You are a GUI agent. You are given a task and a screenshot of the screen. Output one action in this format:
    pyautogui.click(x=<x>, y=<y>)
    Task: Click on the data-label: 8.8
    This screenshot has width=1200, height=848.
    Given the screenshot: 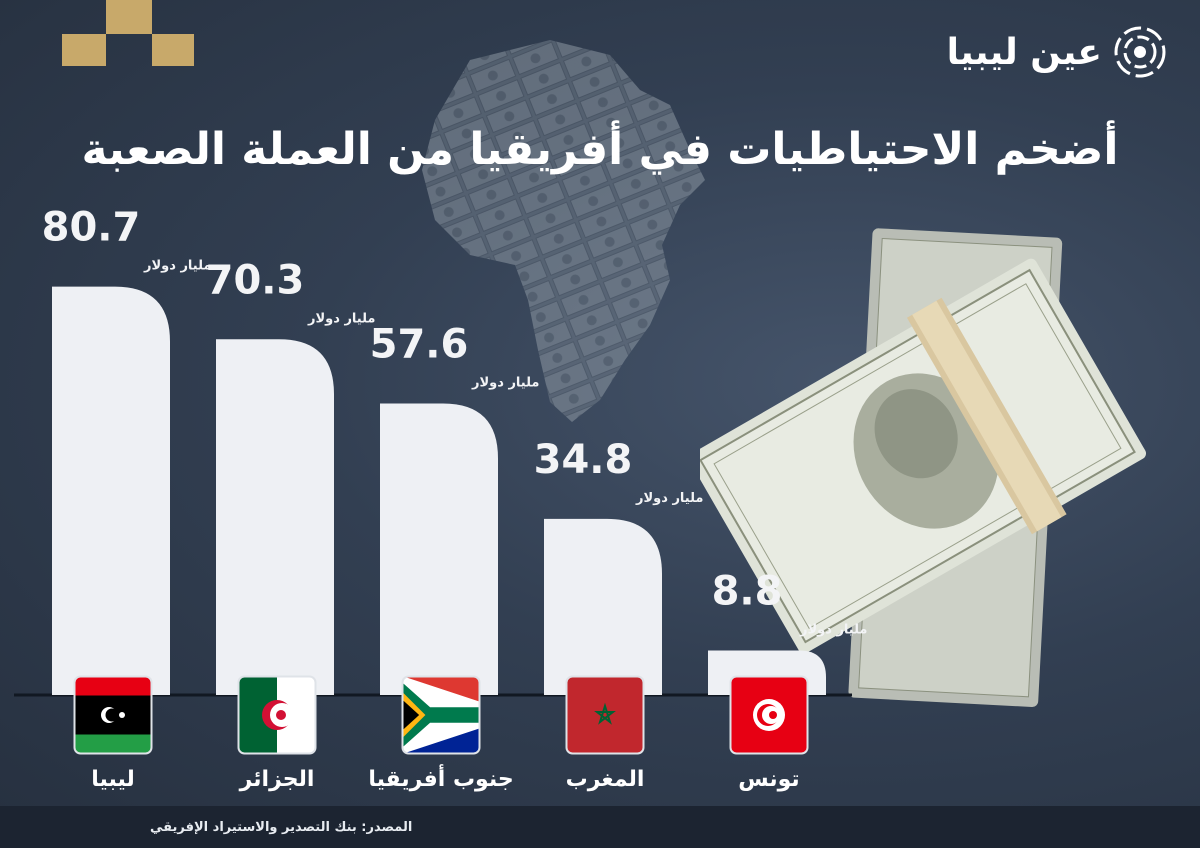 What is the action you would take?
    pyautogui.click(x=747, y=591)
    